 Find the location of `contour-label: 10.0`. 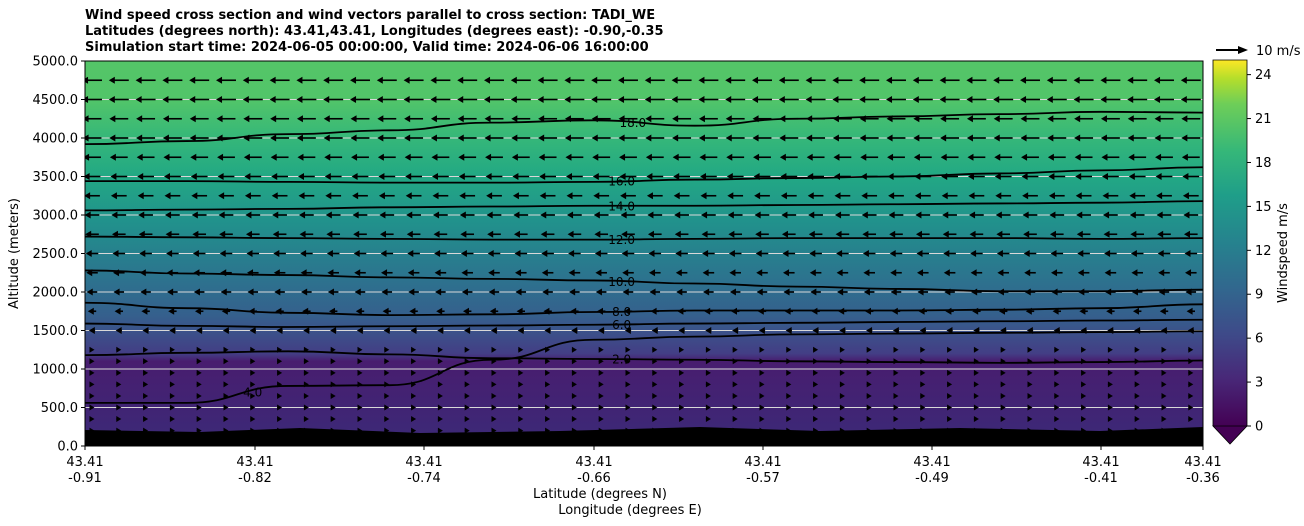

contour-label: 10.0 is located at coordinates (621, 282).